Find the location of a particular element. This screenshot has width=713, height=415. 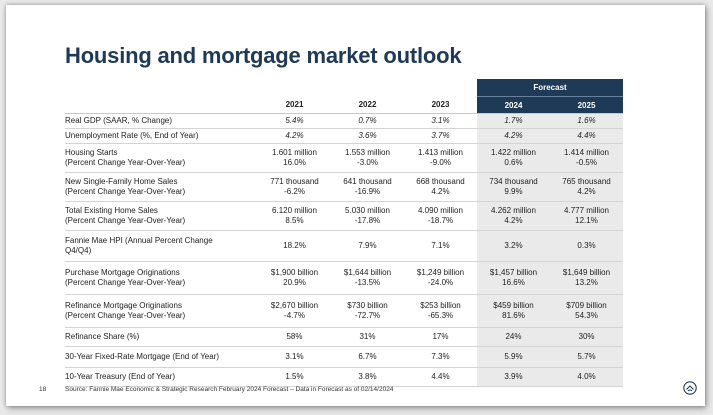

value-line: $1,457 billion is located at coordinates (513, 272).